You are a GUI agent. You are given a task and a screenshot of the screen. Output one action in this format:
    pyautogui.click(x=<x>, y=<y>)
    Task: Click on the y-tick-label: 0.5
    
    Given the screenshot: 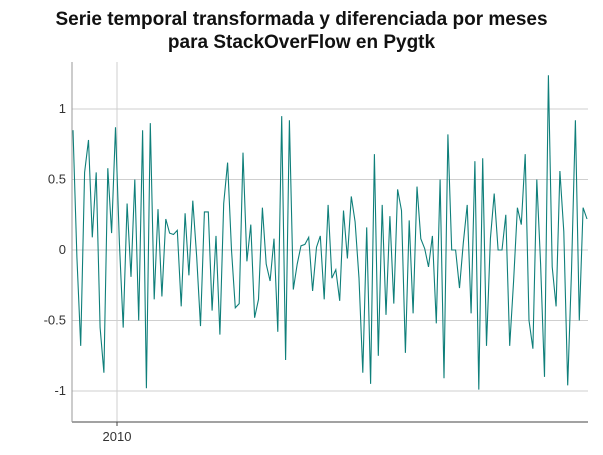 What is the action you would take?
    pyautogui.click(x=57, y=179)
    